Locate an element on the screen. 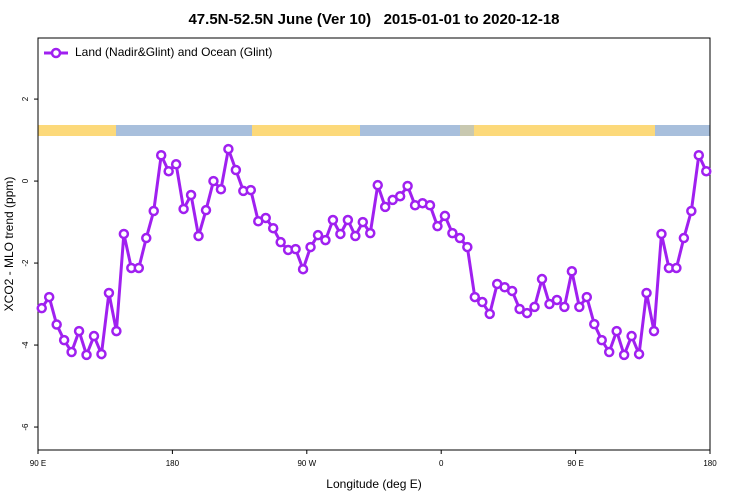  y-axis-label: XCO2 - MLO trend (ppm) is located at coordinates (9, 244).